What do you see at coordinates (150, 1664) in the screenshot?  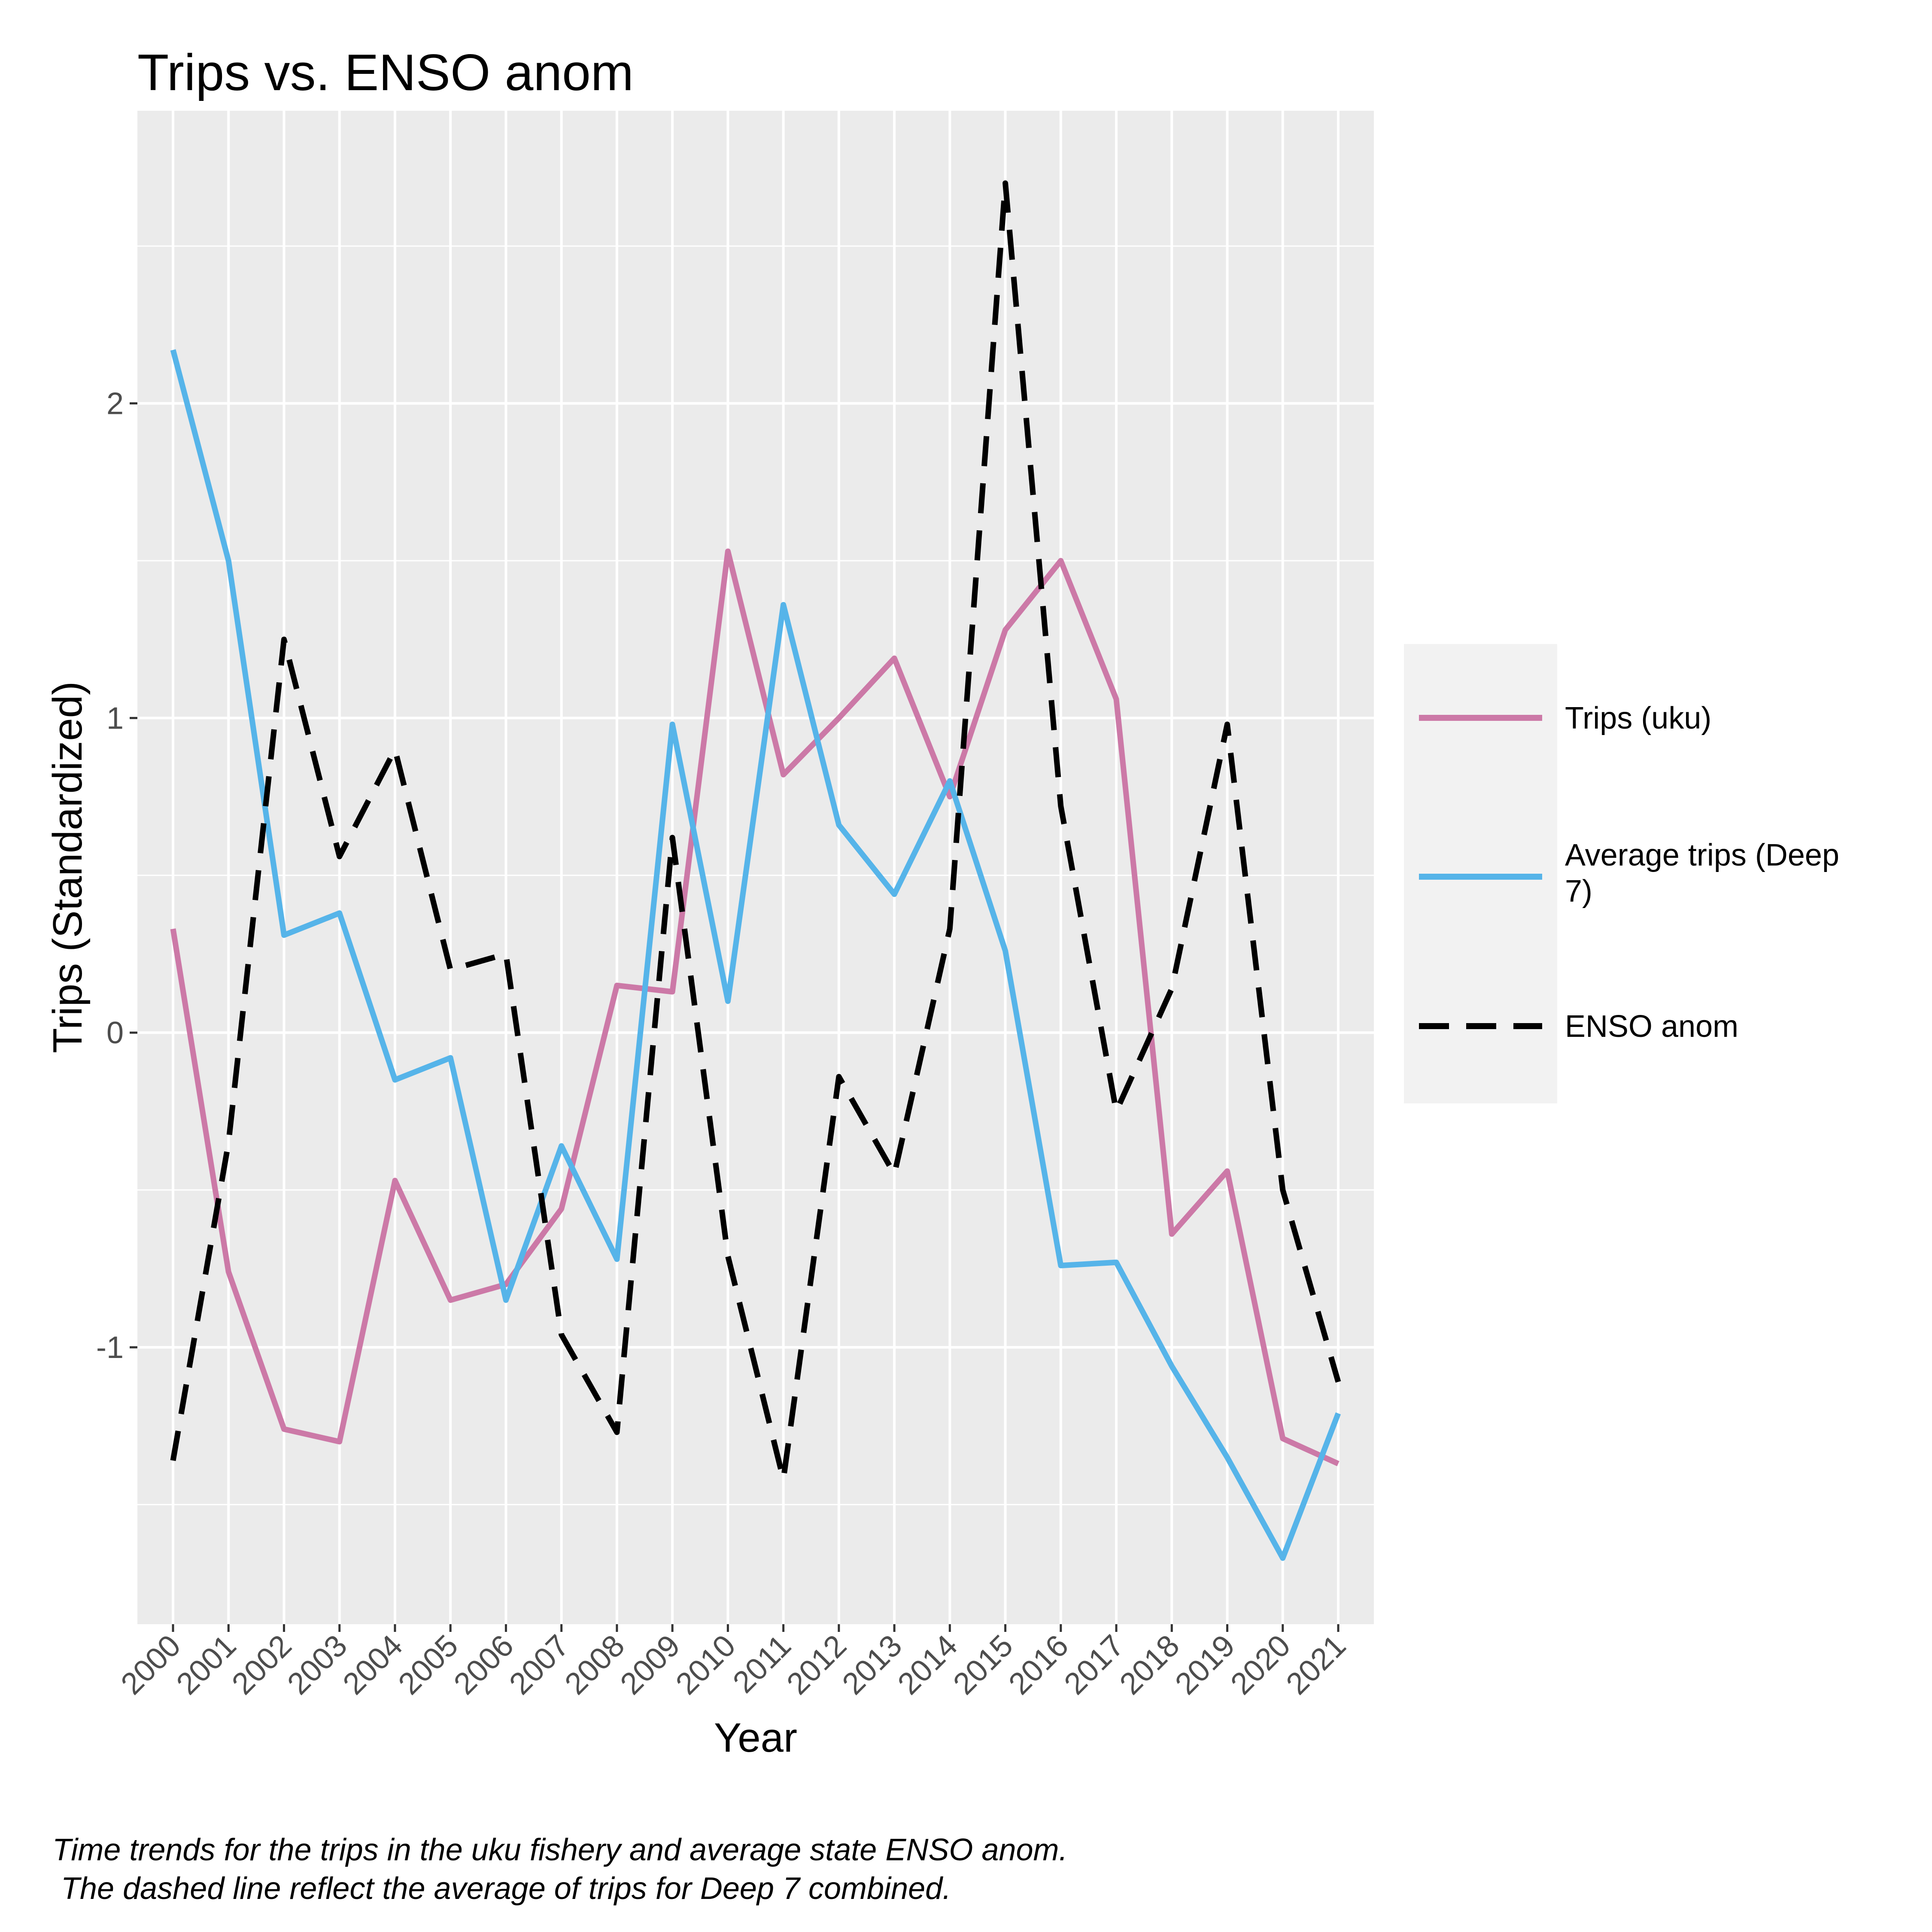 I see `x-tick-label: 2000` at bounding box center [150, 1664].